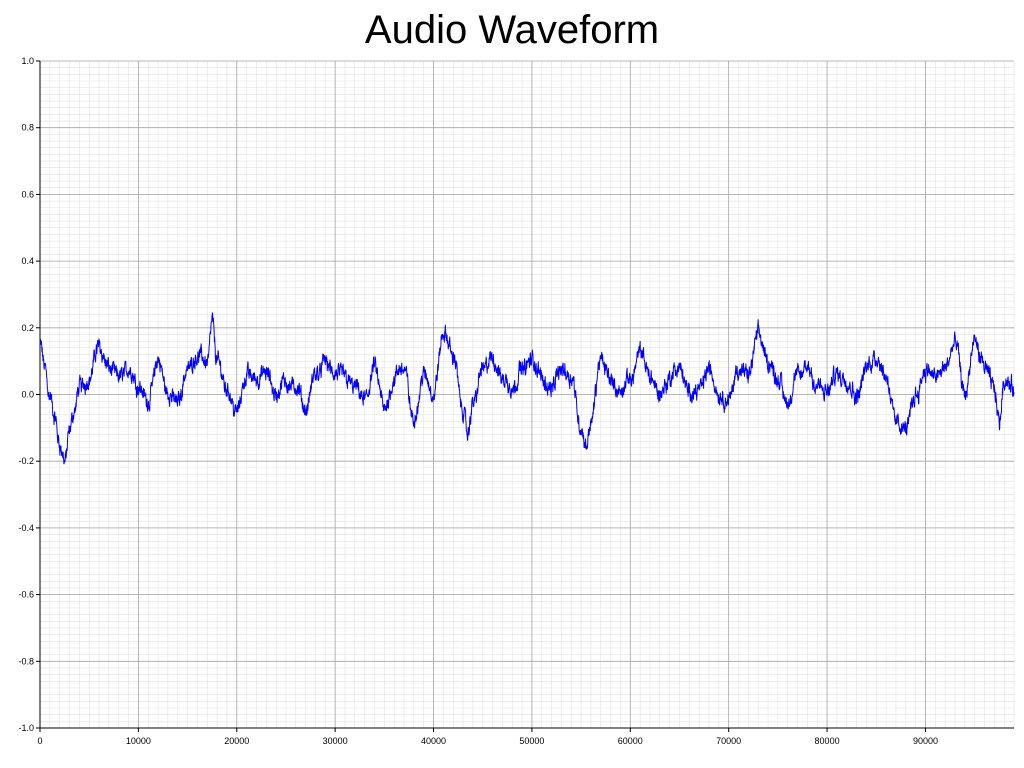 Image resolution: width=1024 pixels, height=768 pixels. What do you see at coordinates (335, 741) in the screenshot?
I see `x-tick-label: 30000` at bounding box center [335, 741].